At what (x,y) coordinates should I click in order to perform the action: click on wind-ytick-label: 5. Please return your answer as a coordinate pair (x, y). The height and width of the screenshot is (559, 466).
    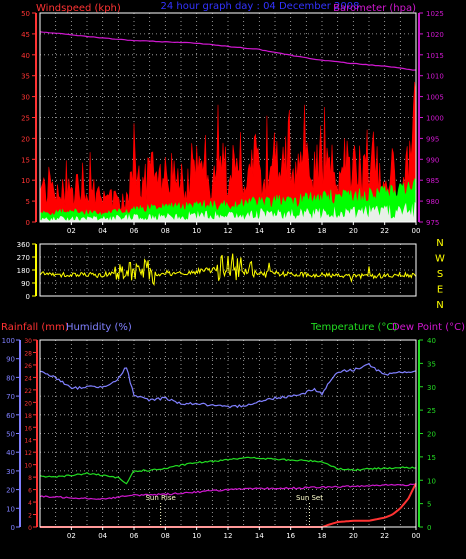
    Looking at the image, I should click on (28, 202).